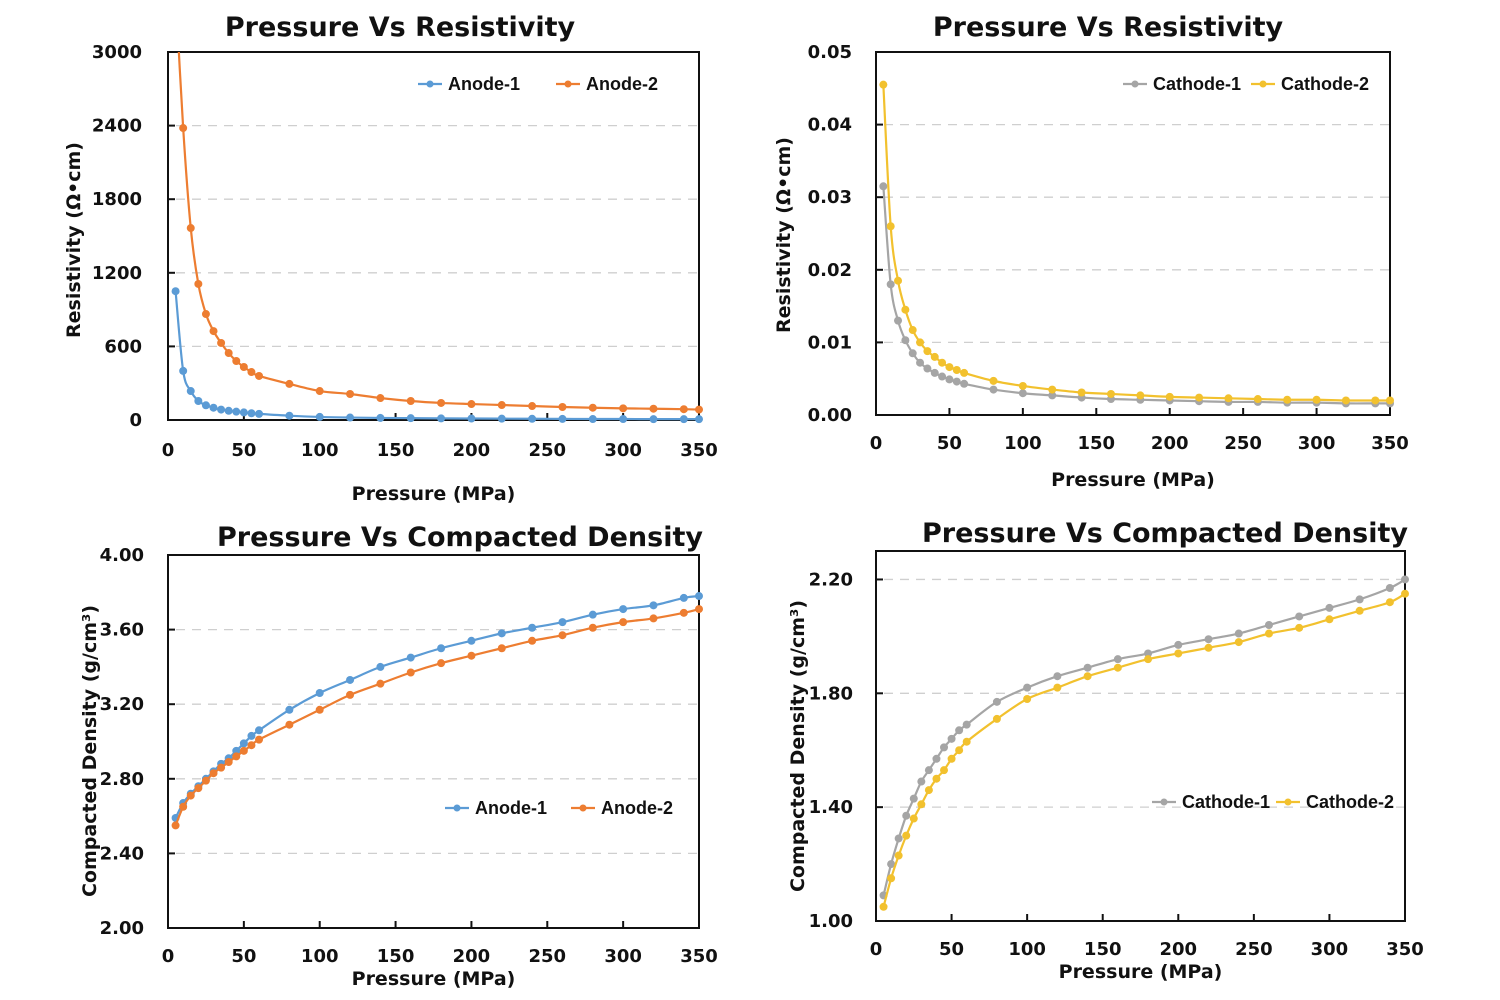 This screenshot has height=1000, width=1500. Describe the element at coordinates (622, 84) in the screenshot. I see `legend-label: Anode-2` at that location.